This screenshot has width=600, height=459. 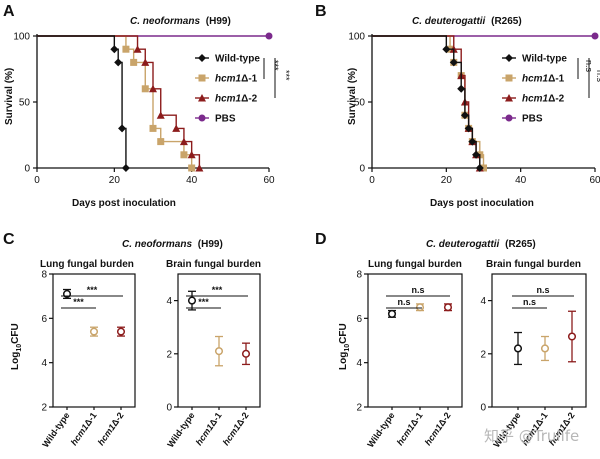 What do you see at coordinates (531, 436) in the screenshot?
I see `watermark: 知乎 @Trulife` at bounding box center [531, 436].